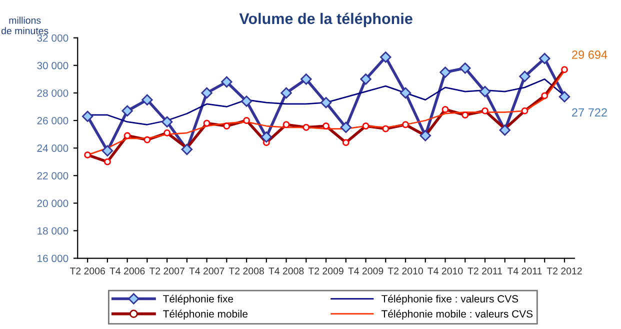 This screenshot has height=329, width=621. Describe the element at coordinates (366, 271) in the screenshot. I see `x-tick-label: T4 2009` at that location.